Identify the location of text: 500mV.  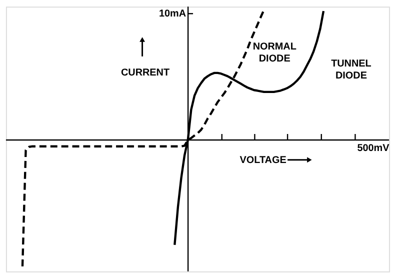
(373, 148).